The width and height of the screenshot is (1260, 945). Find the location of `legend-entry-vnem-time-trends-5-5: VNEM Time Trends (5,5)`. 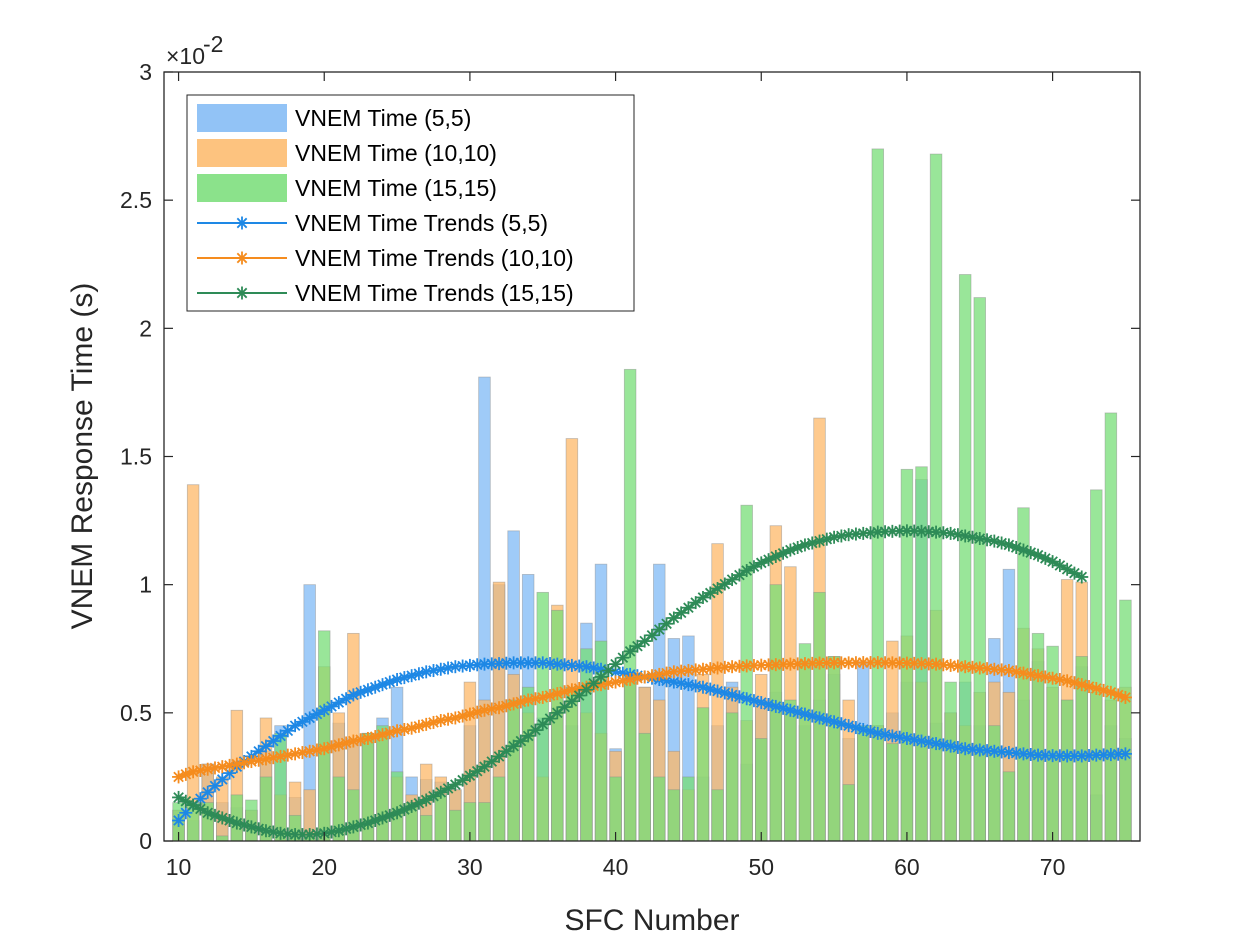

legend-entry-vnem-time-trends-5-5: VNEM Time Trends (5,5) is located at coordinates (372, 223).